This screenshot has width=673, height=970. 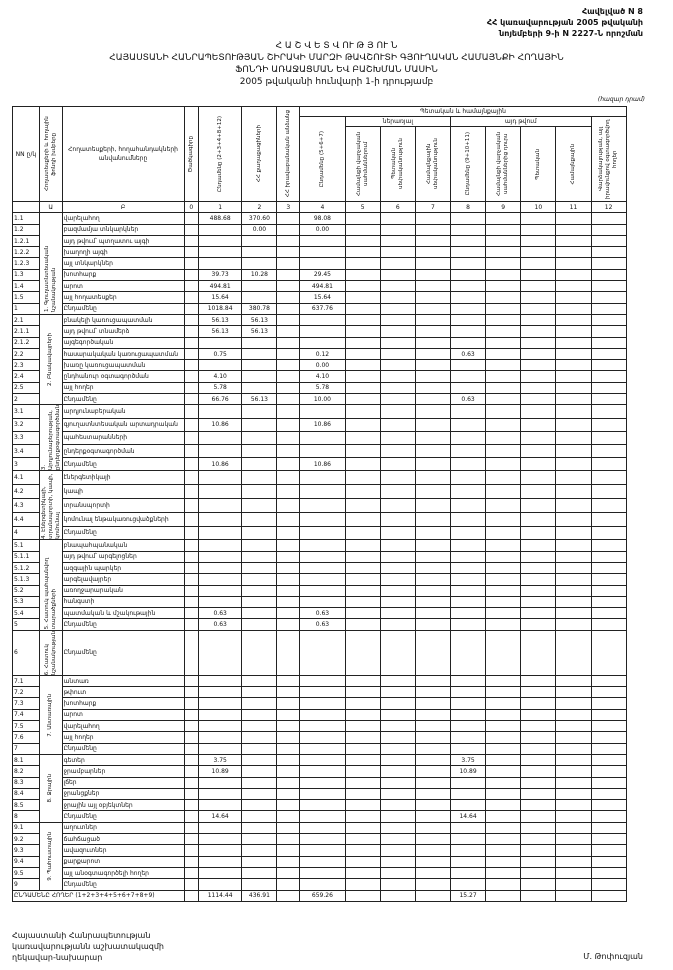 I want to click on name-cell: այլ հողեր, so click(x=123, y=737).